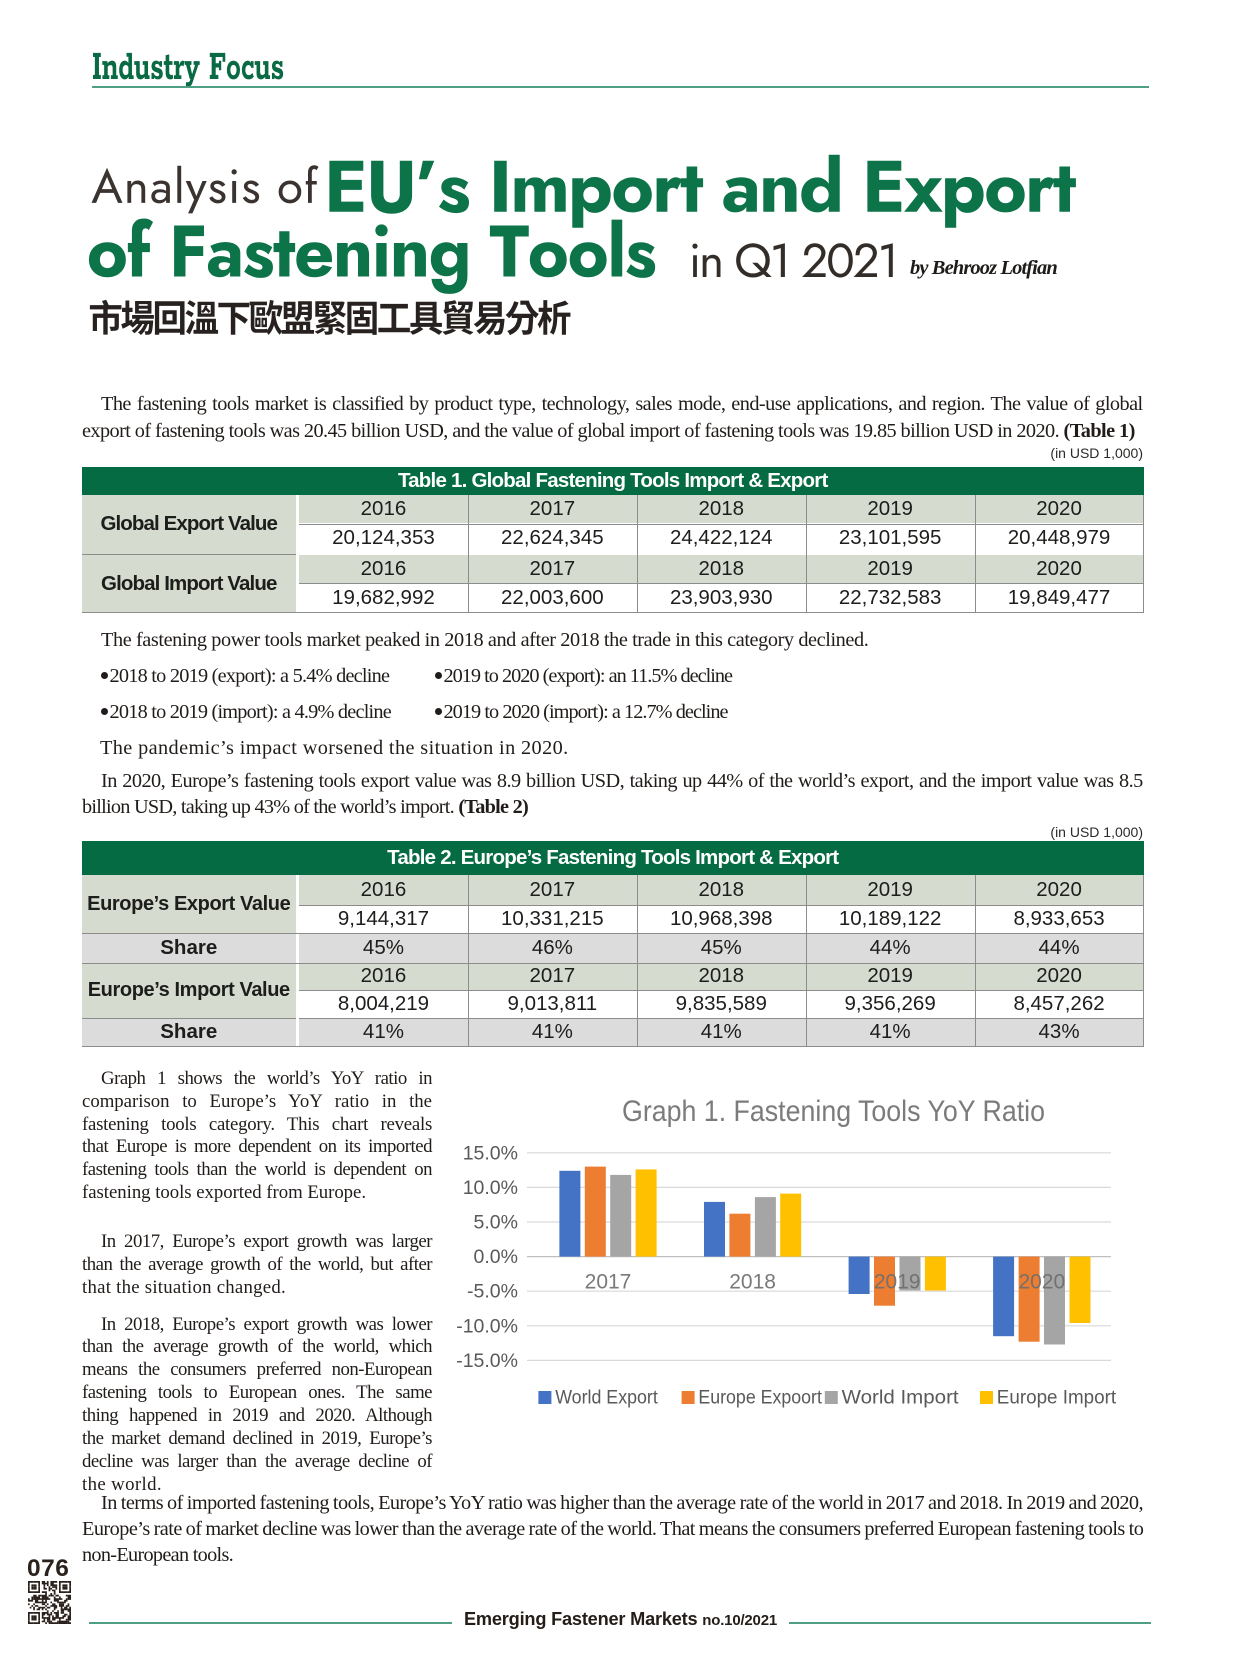 The height and width of the screenshot is (1653, 1240). What do you see at coordinates (901, 1398) in the screenshot?
I see `svg-text: World Import` at bounding box center [901, 1398].